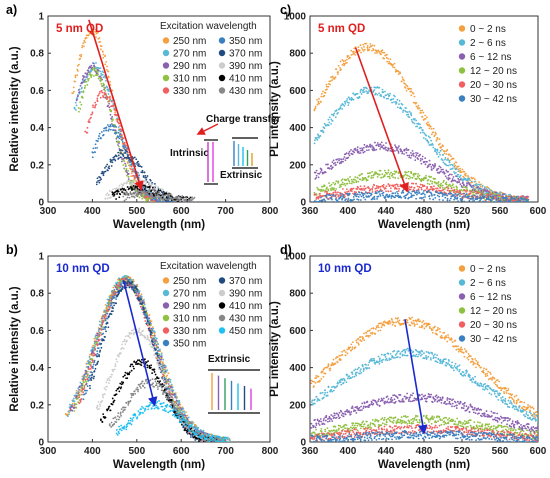  What do you see at coordinates (189, 294) in the screenshot?
I see `legend-entry: 270 nm` at bounding box center [189, 294].